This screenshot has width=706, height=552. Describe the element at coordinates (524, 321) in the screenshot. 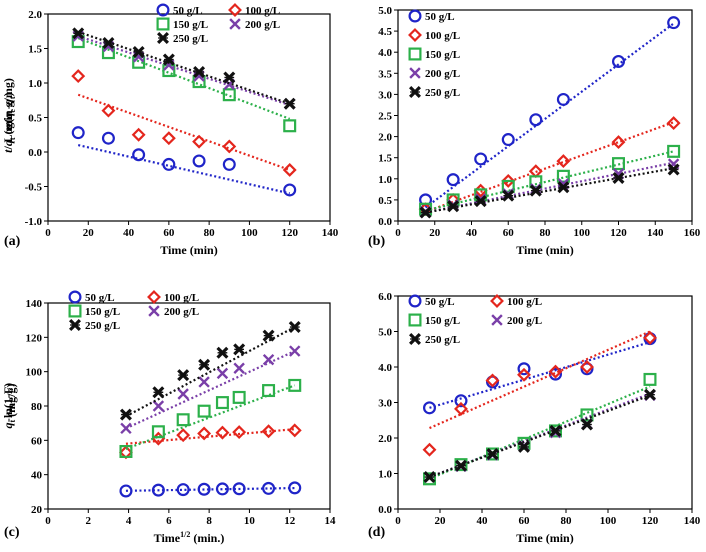

I see `legend-label-200-g-l: 200 g/L` at that location.